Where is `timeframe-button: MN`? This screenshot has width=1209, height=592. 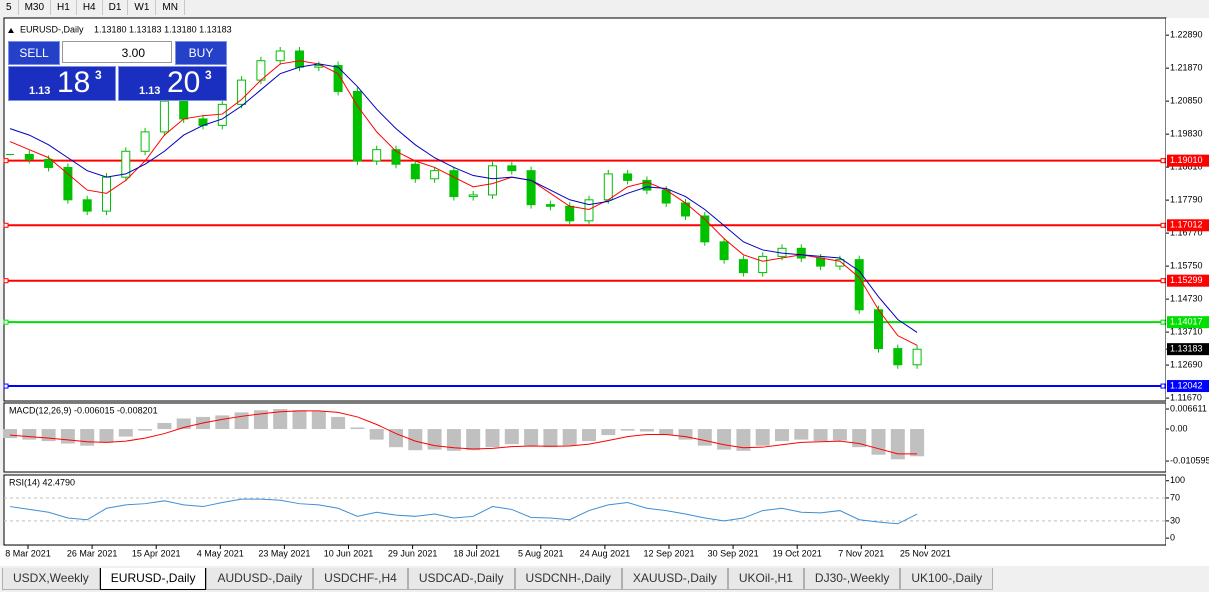
timeframe-button: MN is located at coordinates (170, 7).